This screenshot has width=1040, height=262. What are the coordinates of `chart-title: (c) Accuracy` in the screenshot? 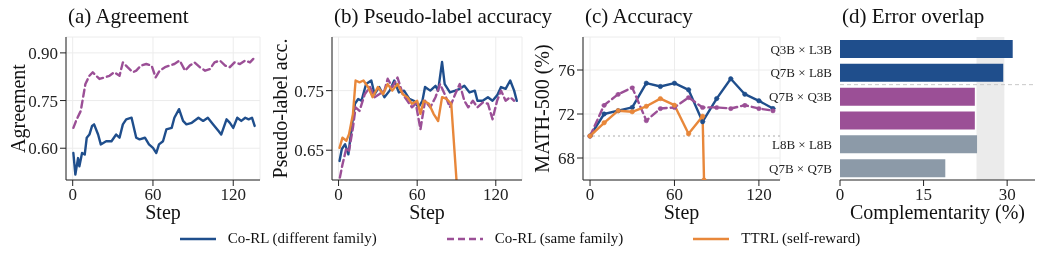 It's located at (639, 16).